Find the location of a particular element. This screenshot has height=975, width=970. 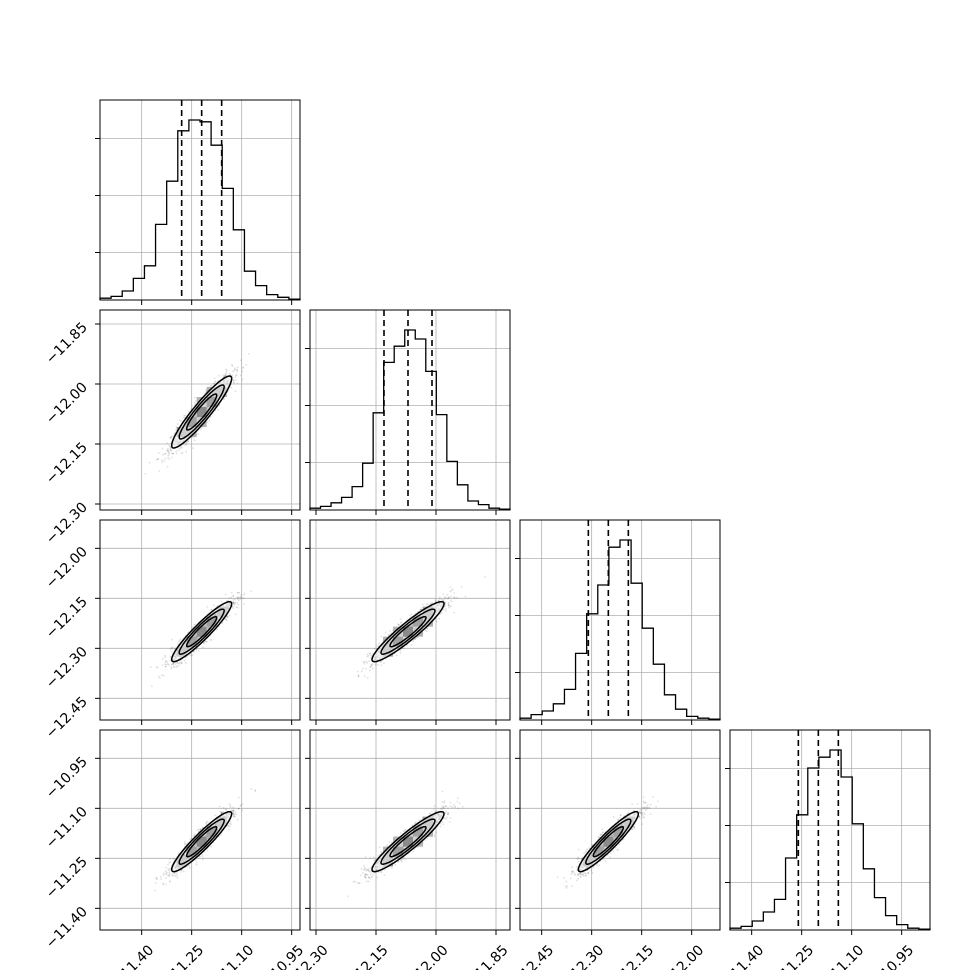

y-tick-label: −12.45 is located at coordinates (67, 718).